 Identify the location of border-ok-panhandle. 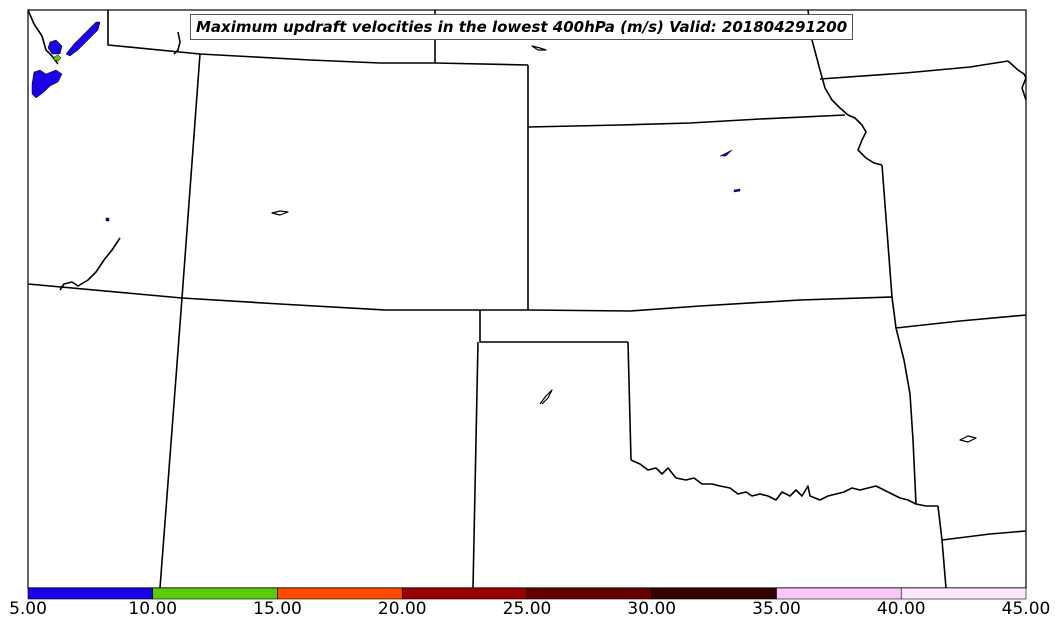
(553, 326).